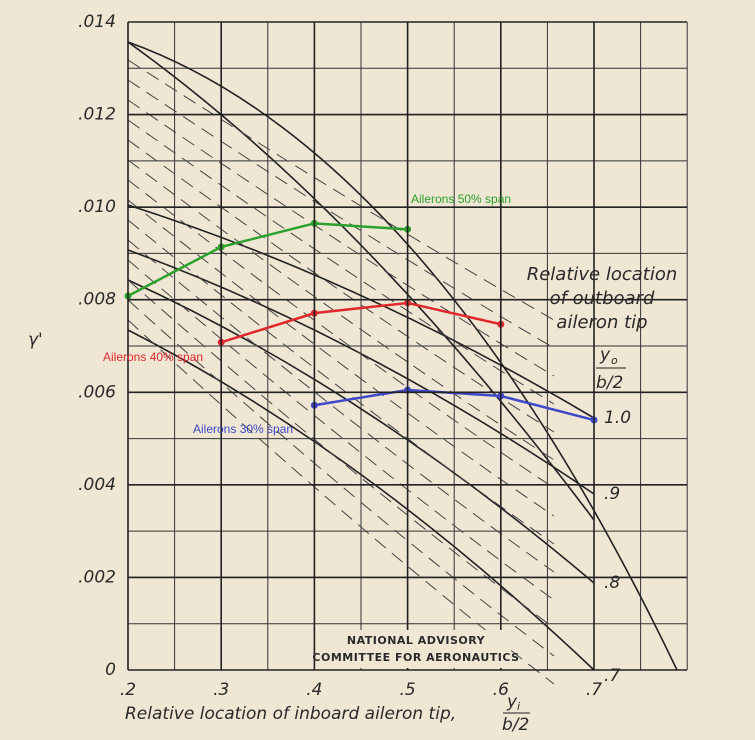  Describe the element at coordinates (416, 640) in the screenshot. I see `stamp: NATIONAL ADVISORY` at that location.